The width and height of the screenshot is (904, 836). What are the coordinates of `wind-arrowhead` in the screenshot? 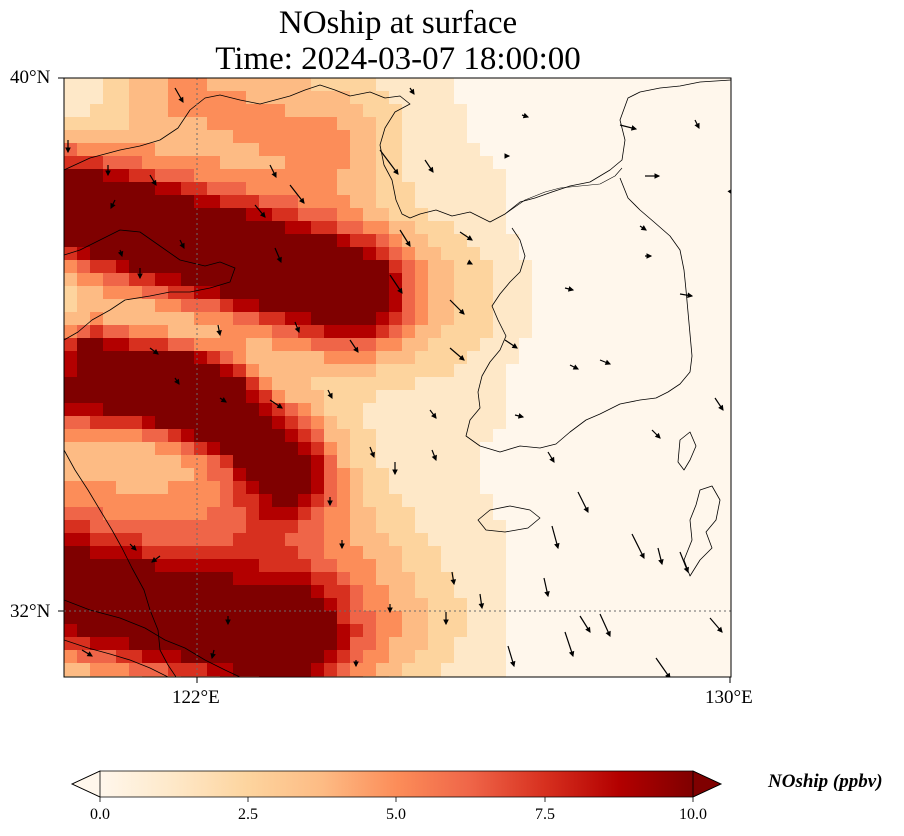 It's located at (697, 126).